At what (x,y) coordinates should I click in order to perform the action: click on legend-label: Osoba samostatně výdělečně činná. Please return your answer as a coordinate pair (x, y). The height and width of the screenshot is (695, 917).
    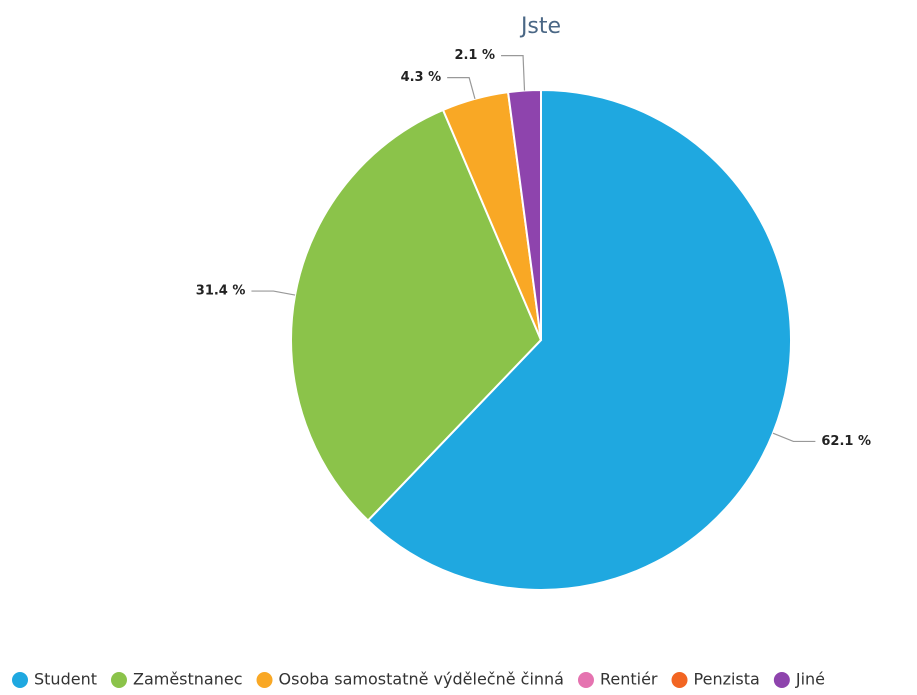
    Looking at the image, I should click on (421, 679).